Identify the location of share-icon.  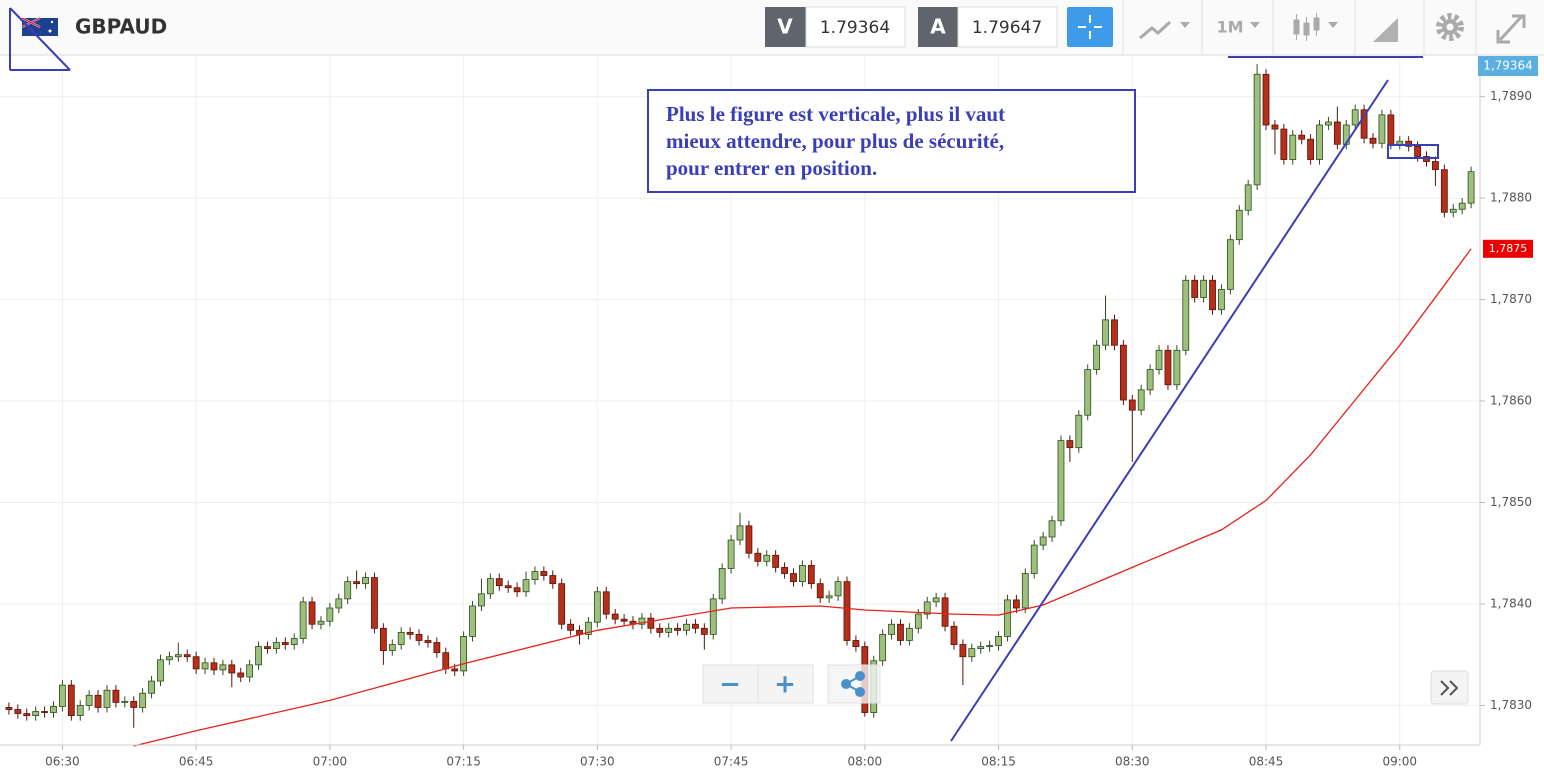
(853, 684).